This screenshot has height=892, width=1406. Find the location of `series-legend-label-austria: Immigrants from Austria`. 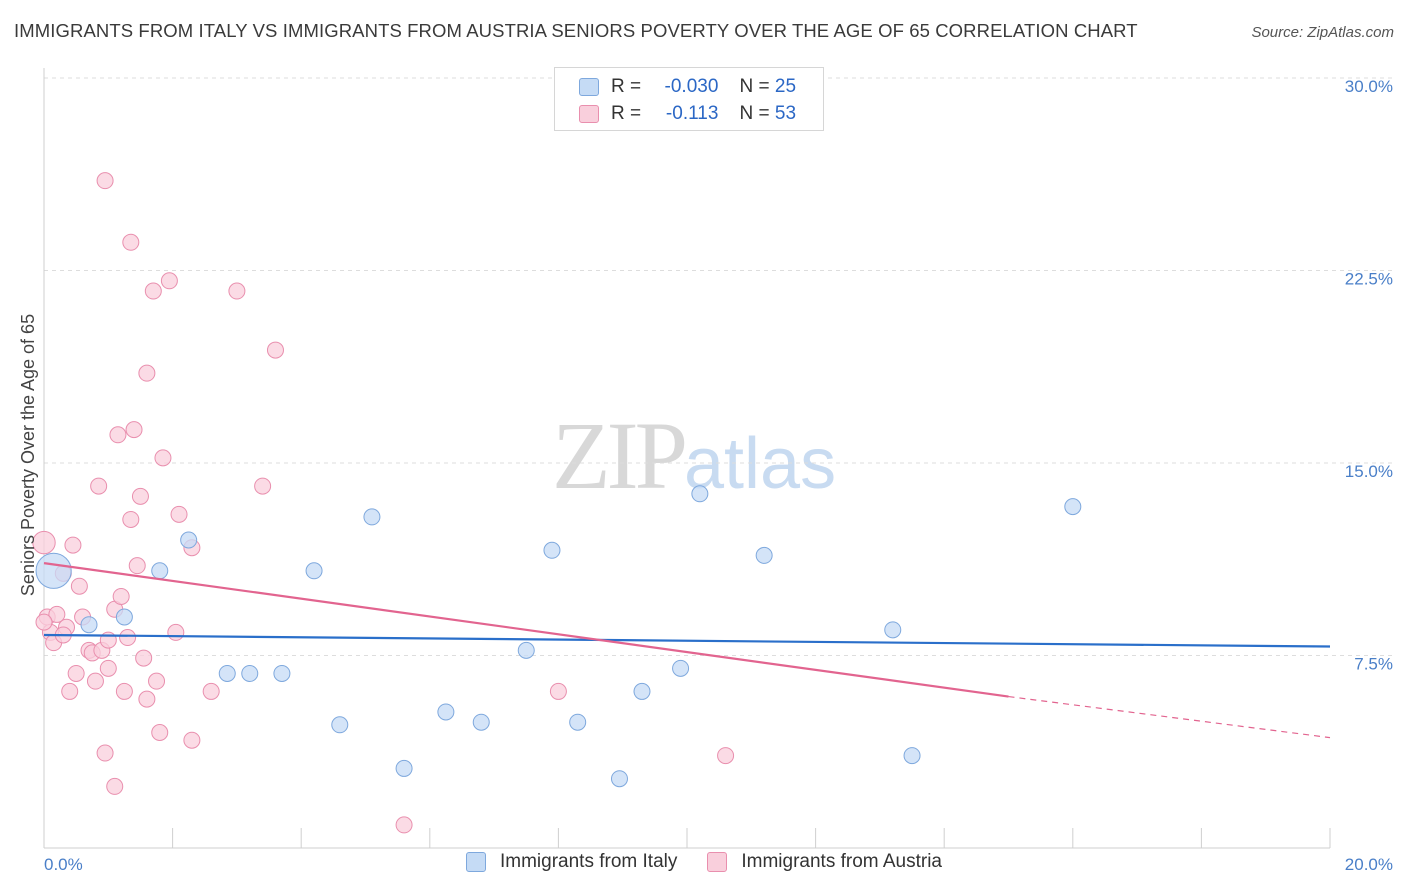

series-legend-label-austria: Immigrants from Austria is located at coordinates (841, 861).